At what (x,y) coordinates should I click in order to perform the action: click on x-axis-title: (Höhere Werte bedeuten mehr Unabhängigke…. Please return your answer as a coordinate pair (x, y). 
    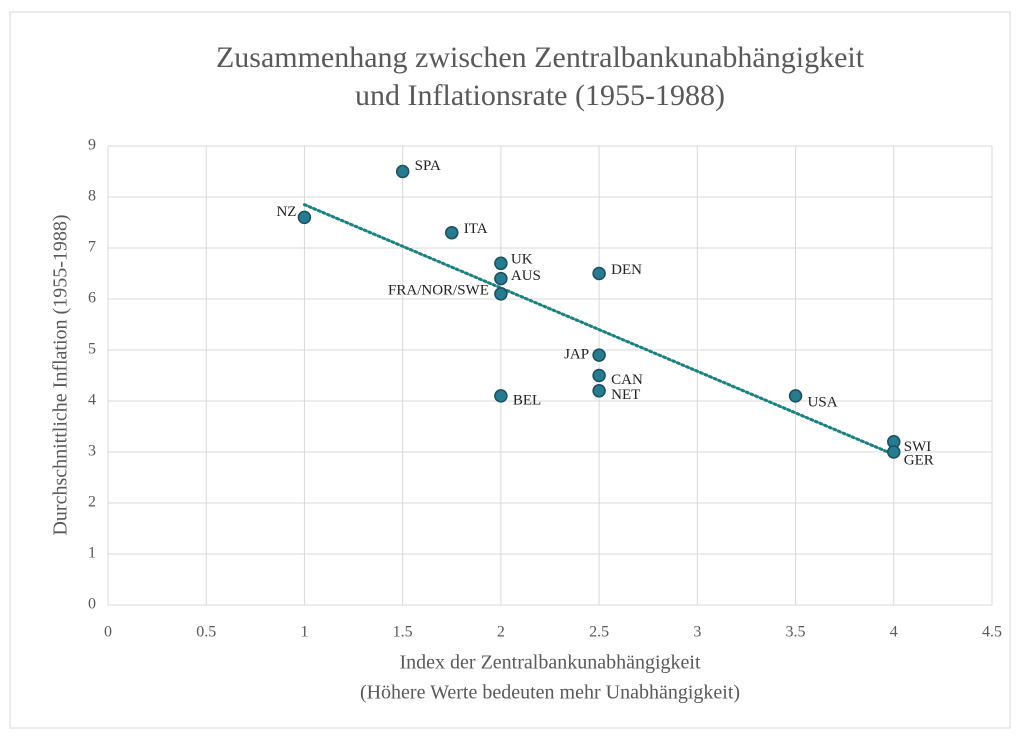
    Looking at the image, I should click on (550, 693).